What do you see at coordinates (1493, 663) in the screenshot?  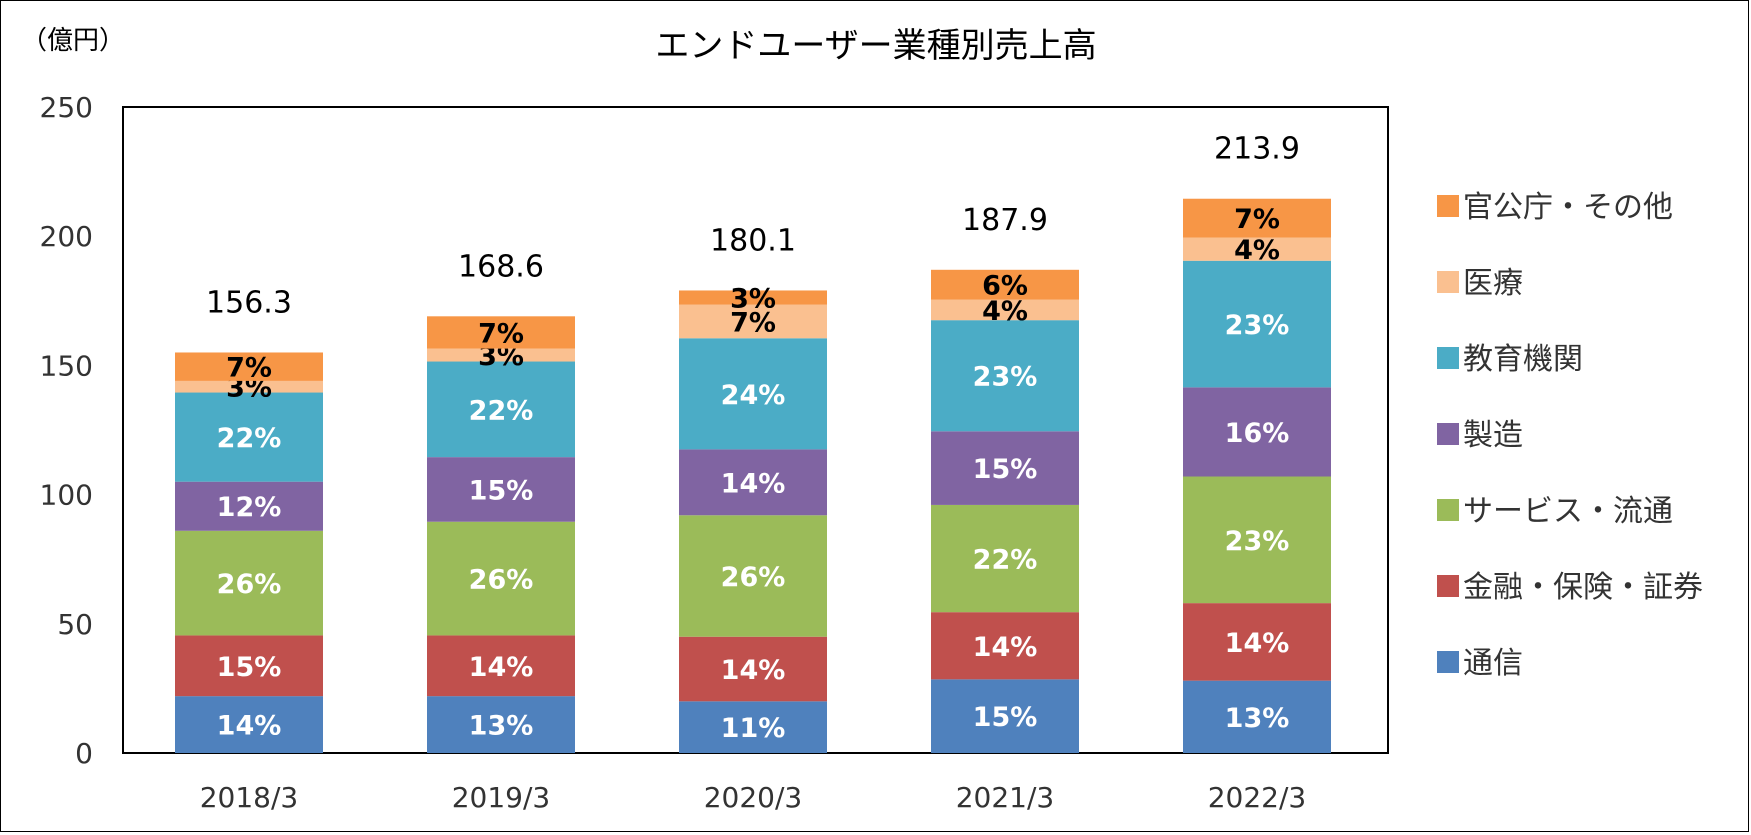 I see `legend-entry: 通信` at bounding box center [1493, 663].